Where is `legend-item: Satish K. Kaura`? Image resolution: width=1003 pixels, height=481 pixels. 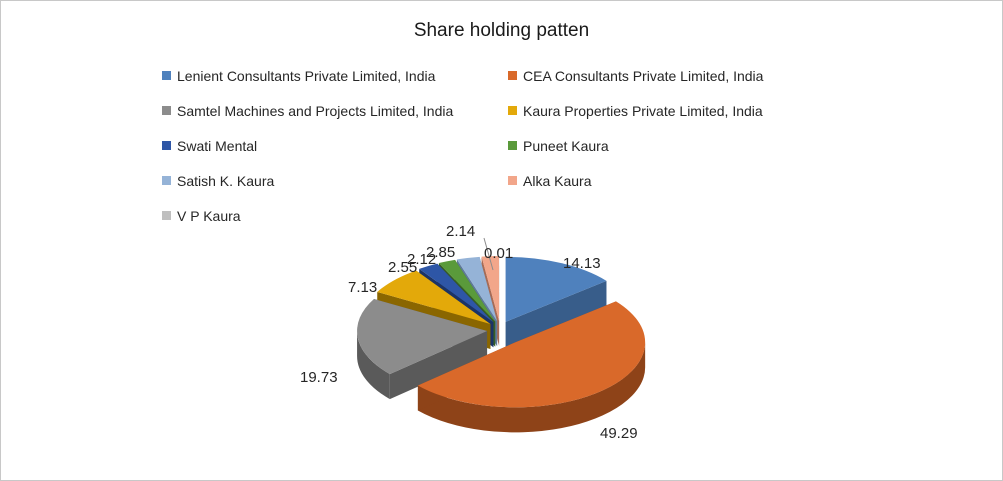
legend-item: Satish K. Kaura is located at coordinates (218, 182).